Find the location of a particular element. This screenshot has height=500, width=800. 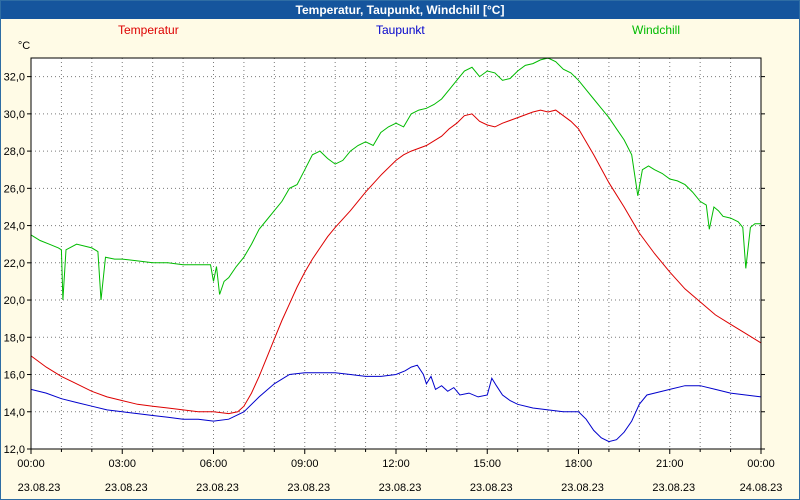

y-tick-label: 30,0 is located at coordinates (14, 115).